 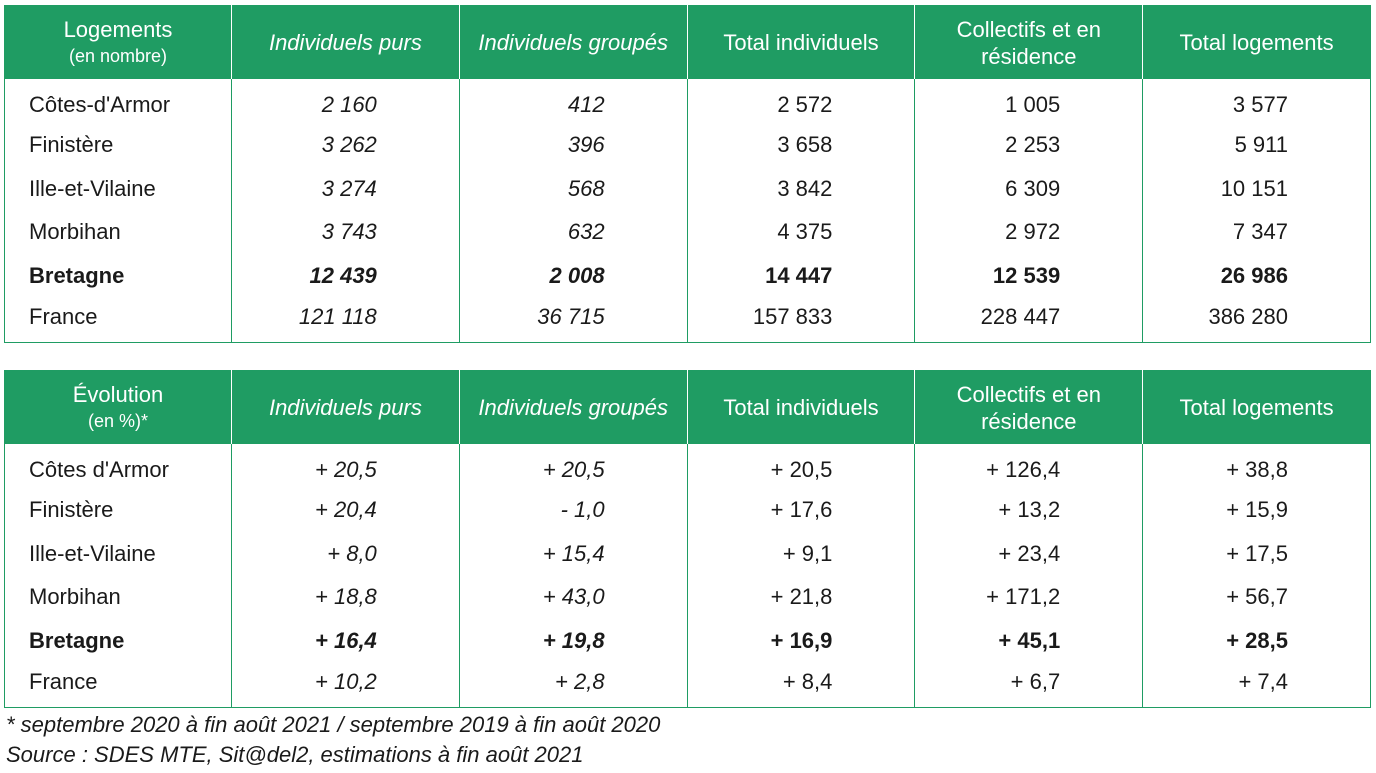 I want to click on cell-value: 386 280, so click(x=1256, y=320).